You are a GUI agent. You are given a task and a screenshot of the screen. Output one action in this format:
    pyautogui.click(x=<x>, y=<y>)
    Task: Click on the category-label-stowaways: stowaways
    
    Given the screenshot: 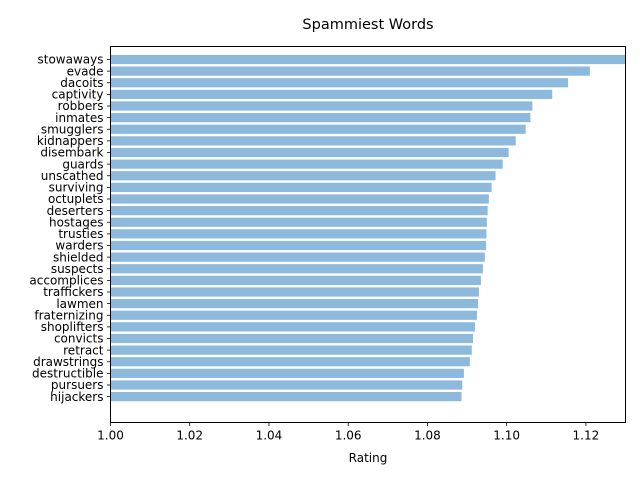 What is the action you would take?
    pyautogui.click(x=71, y=60)
    